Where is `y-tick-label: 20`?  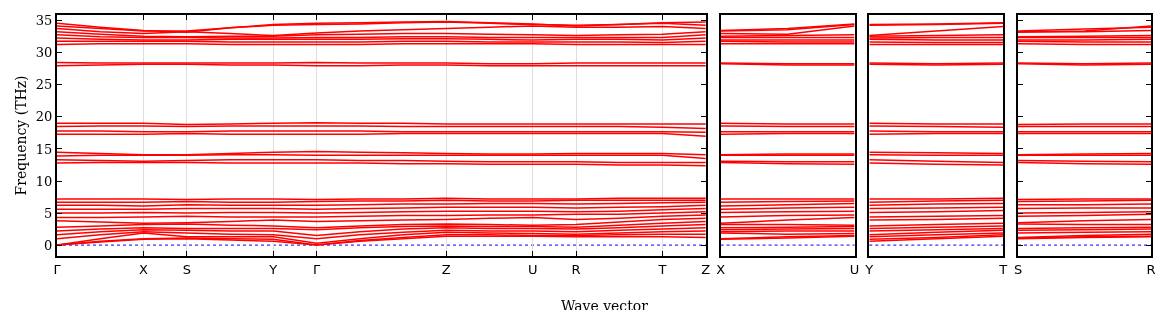 y-tick-label: 20 is located at coordinates (44, 117).